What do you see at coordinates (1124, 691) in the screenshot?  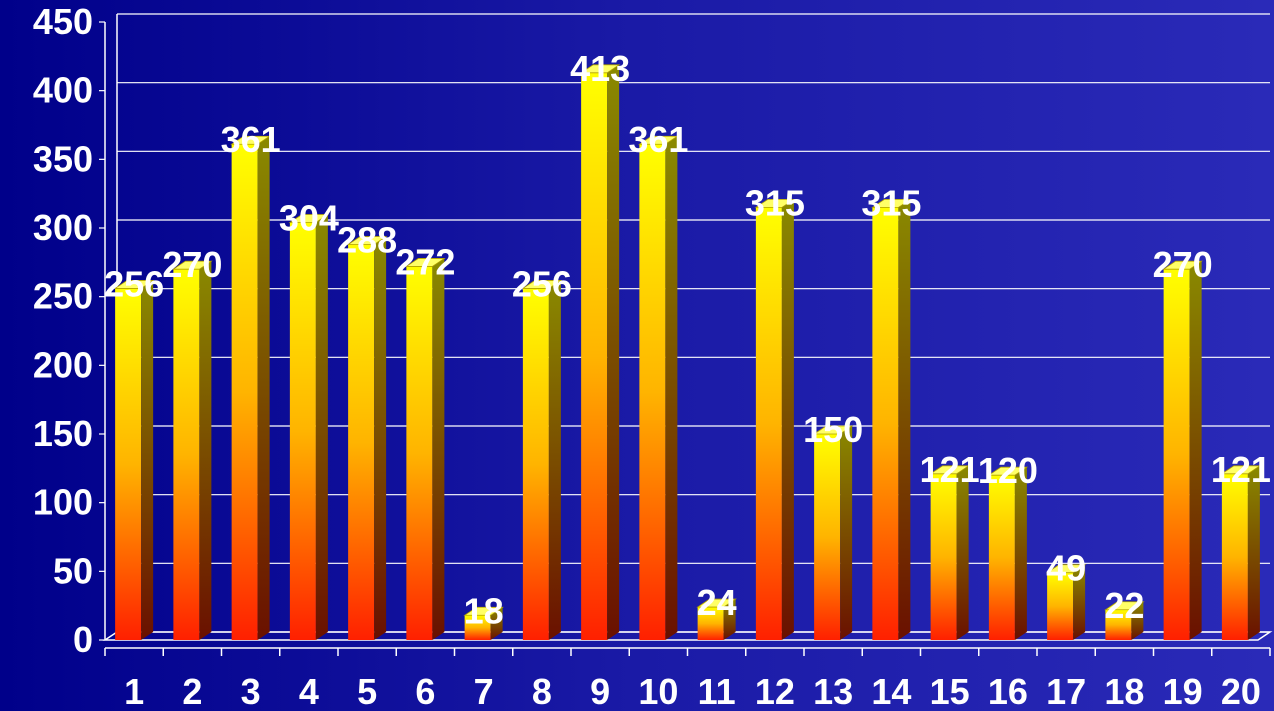 I see `x-tick-label: 18` at bounding box center [1124, 691].